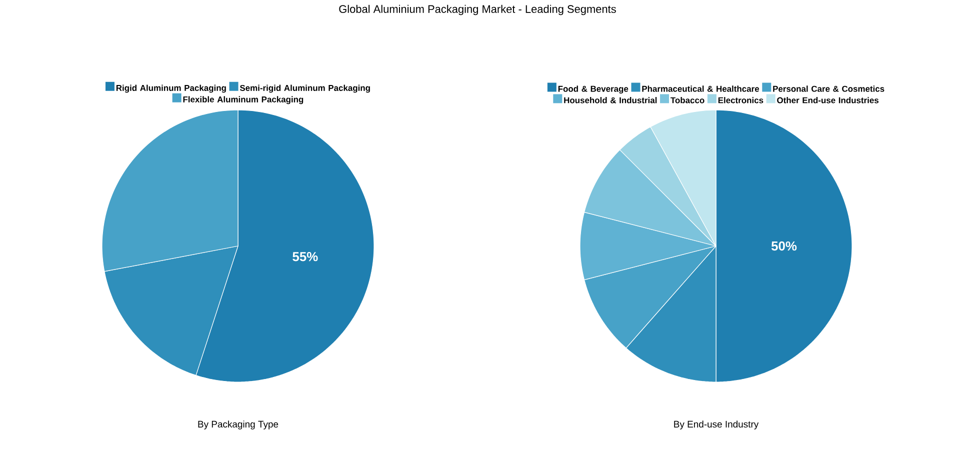 This screenshot has width=955, height=454. Describe the element at coordinates (610, 100) in the screenshot. I see `legend-label: Household & Industrial` at that location.